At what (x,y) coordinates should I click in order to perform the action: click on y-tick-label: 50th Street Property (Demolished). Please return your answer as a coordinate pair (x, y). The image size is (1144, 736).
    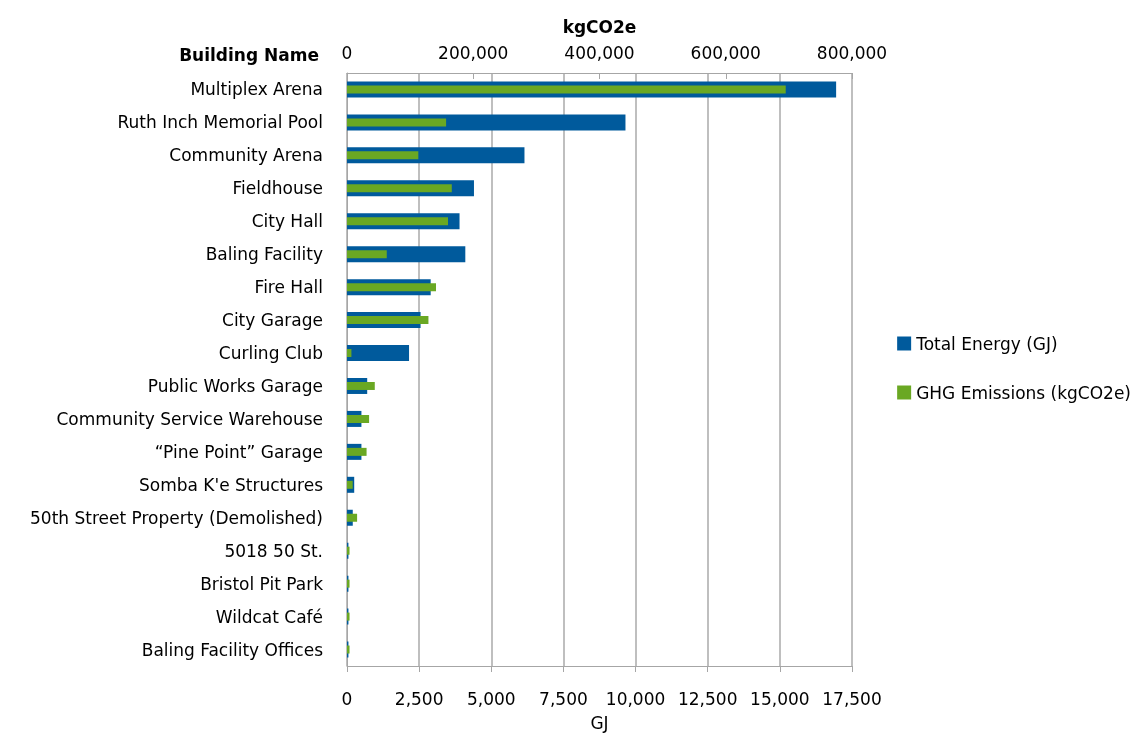
    Looking at the image, I should click on (176, 517).